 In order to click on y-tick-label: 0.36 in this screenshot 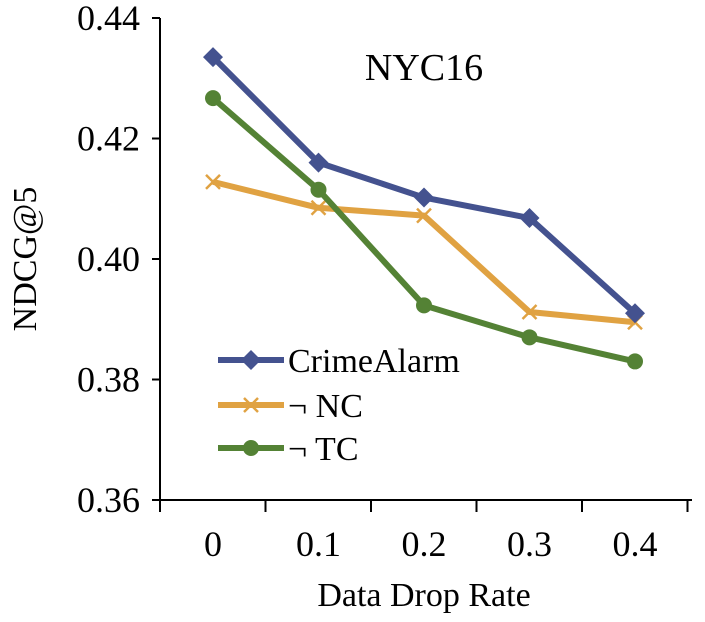, I will do `click(108, 500)`.